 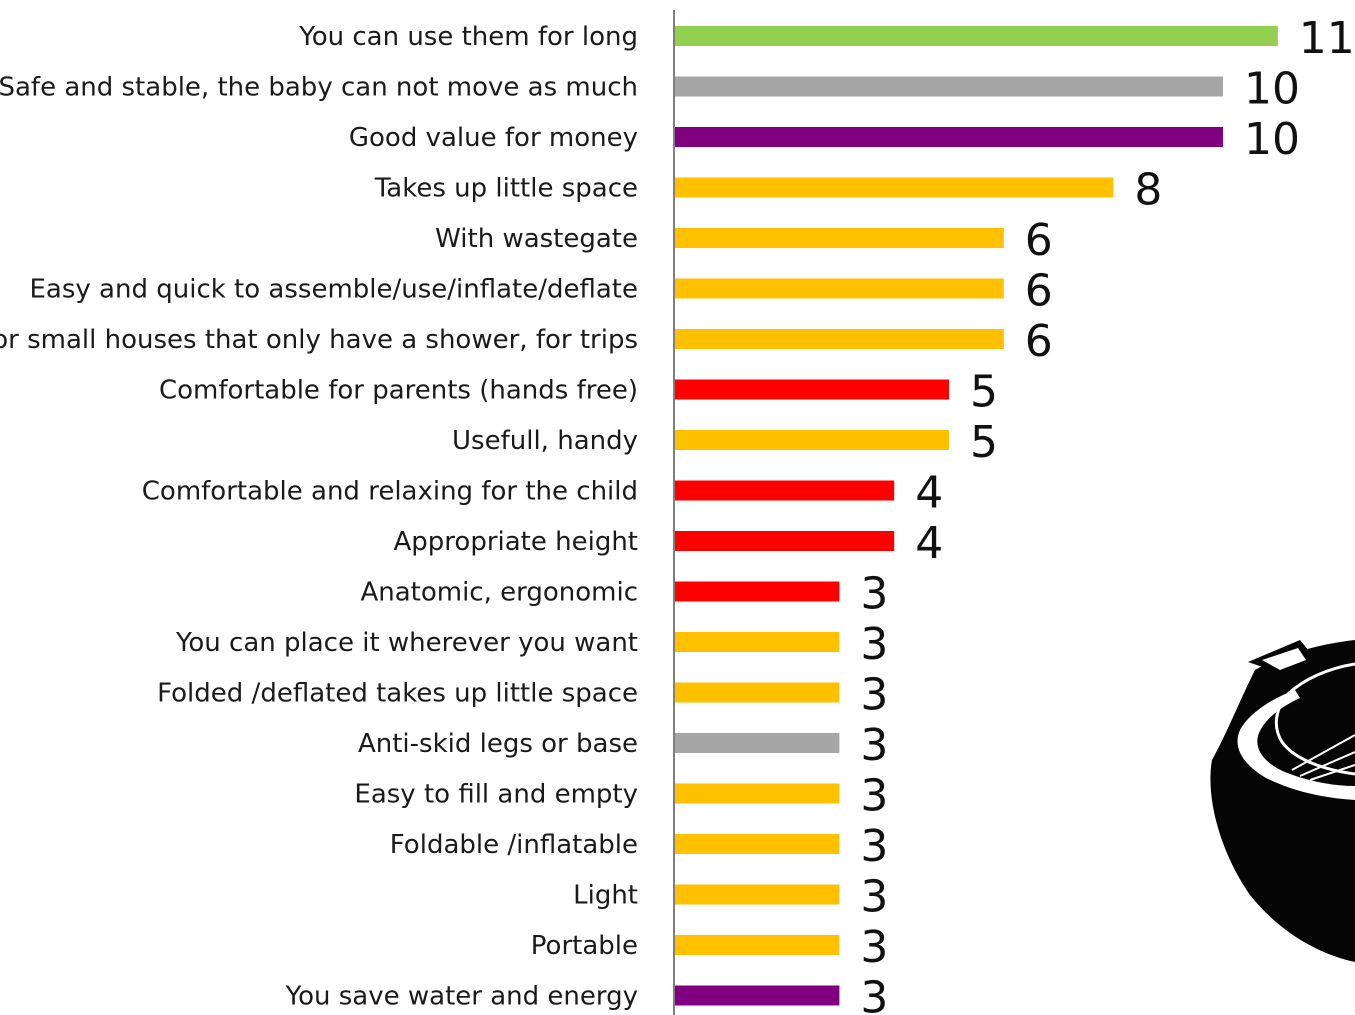 I want to click on category-label: Anatomic, ergonomic, so click(x=499, y=593).